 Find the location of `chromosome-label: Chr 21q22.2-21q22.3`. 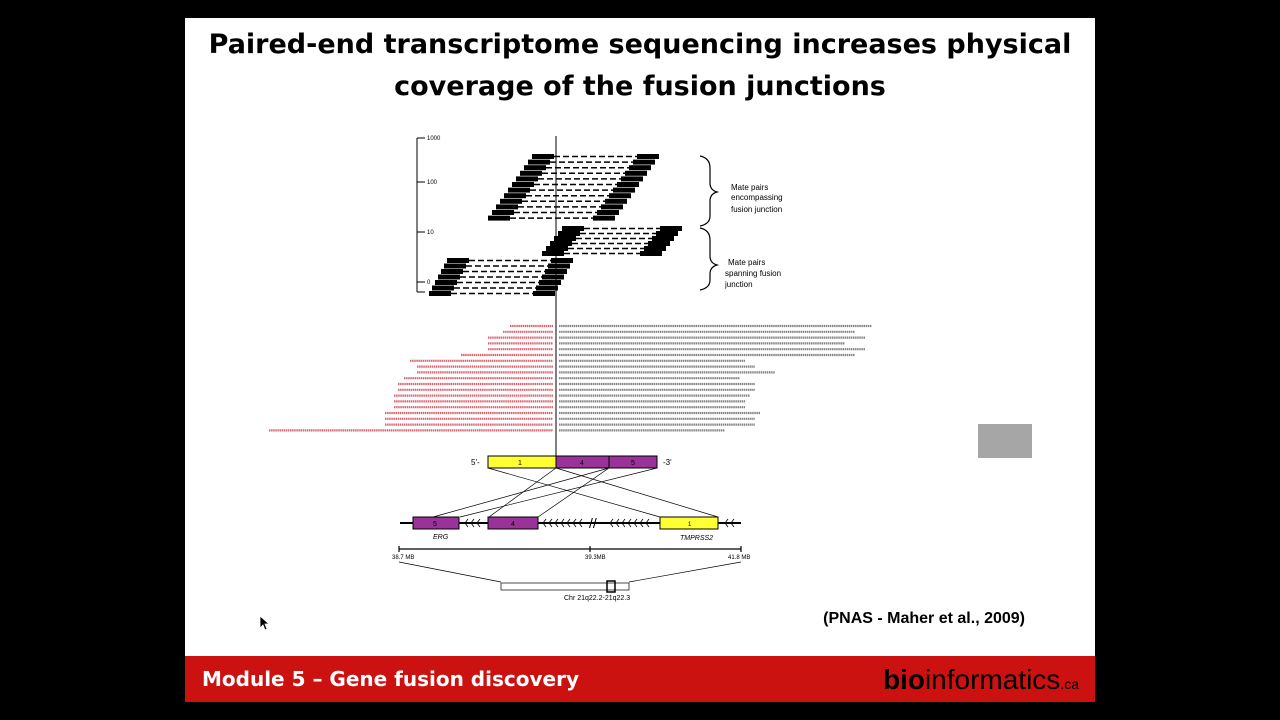

chromosome-label: Chr 21q22.2-21q22.3 is located at coordinates (597, 598).